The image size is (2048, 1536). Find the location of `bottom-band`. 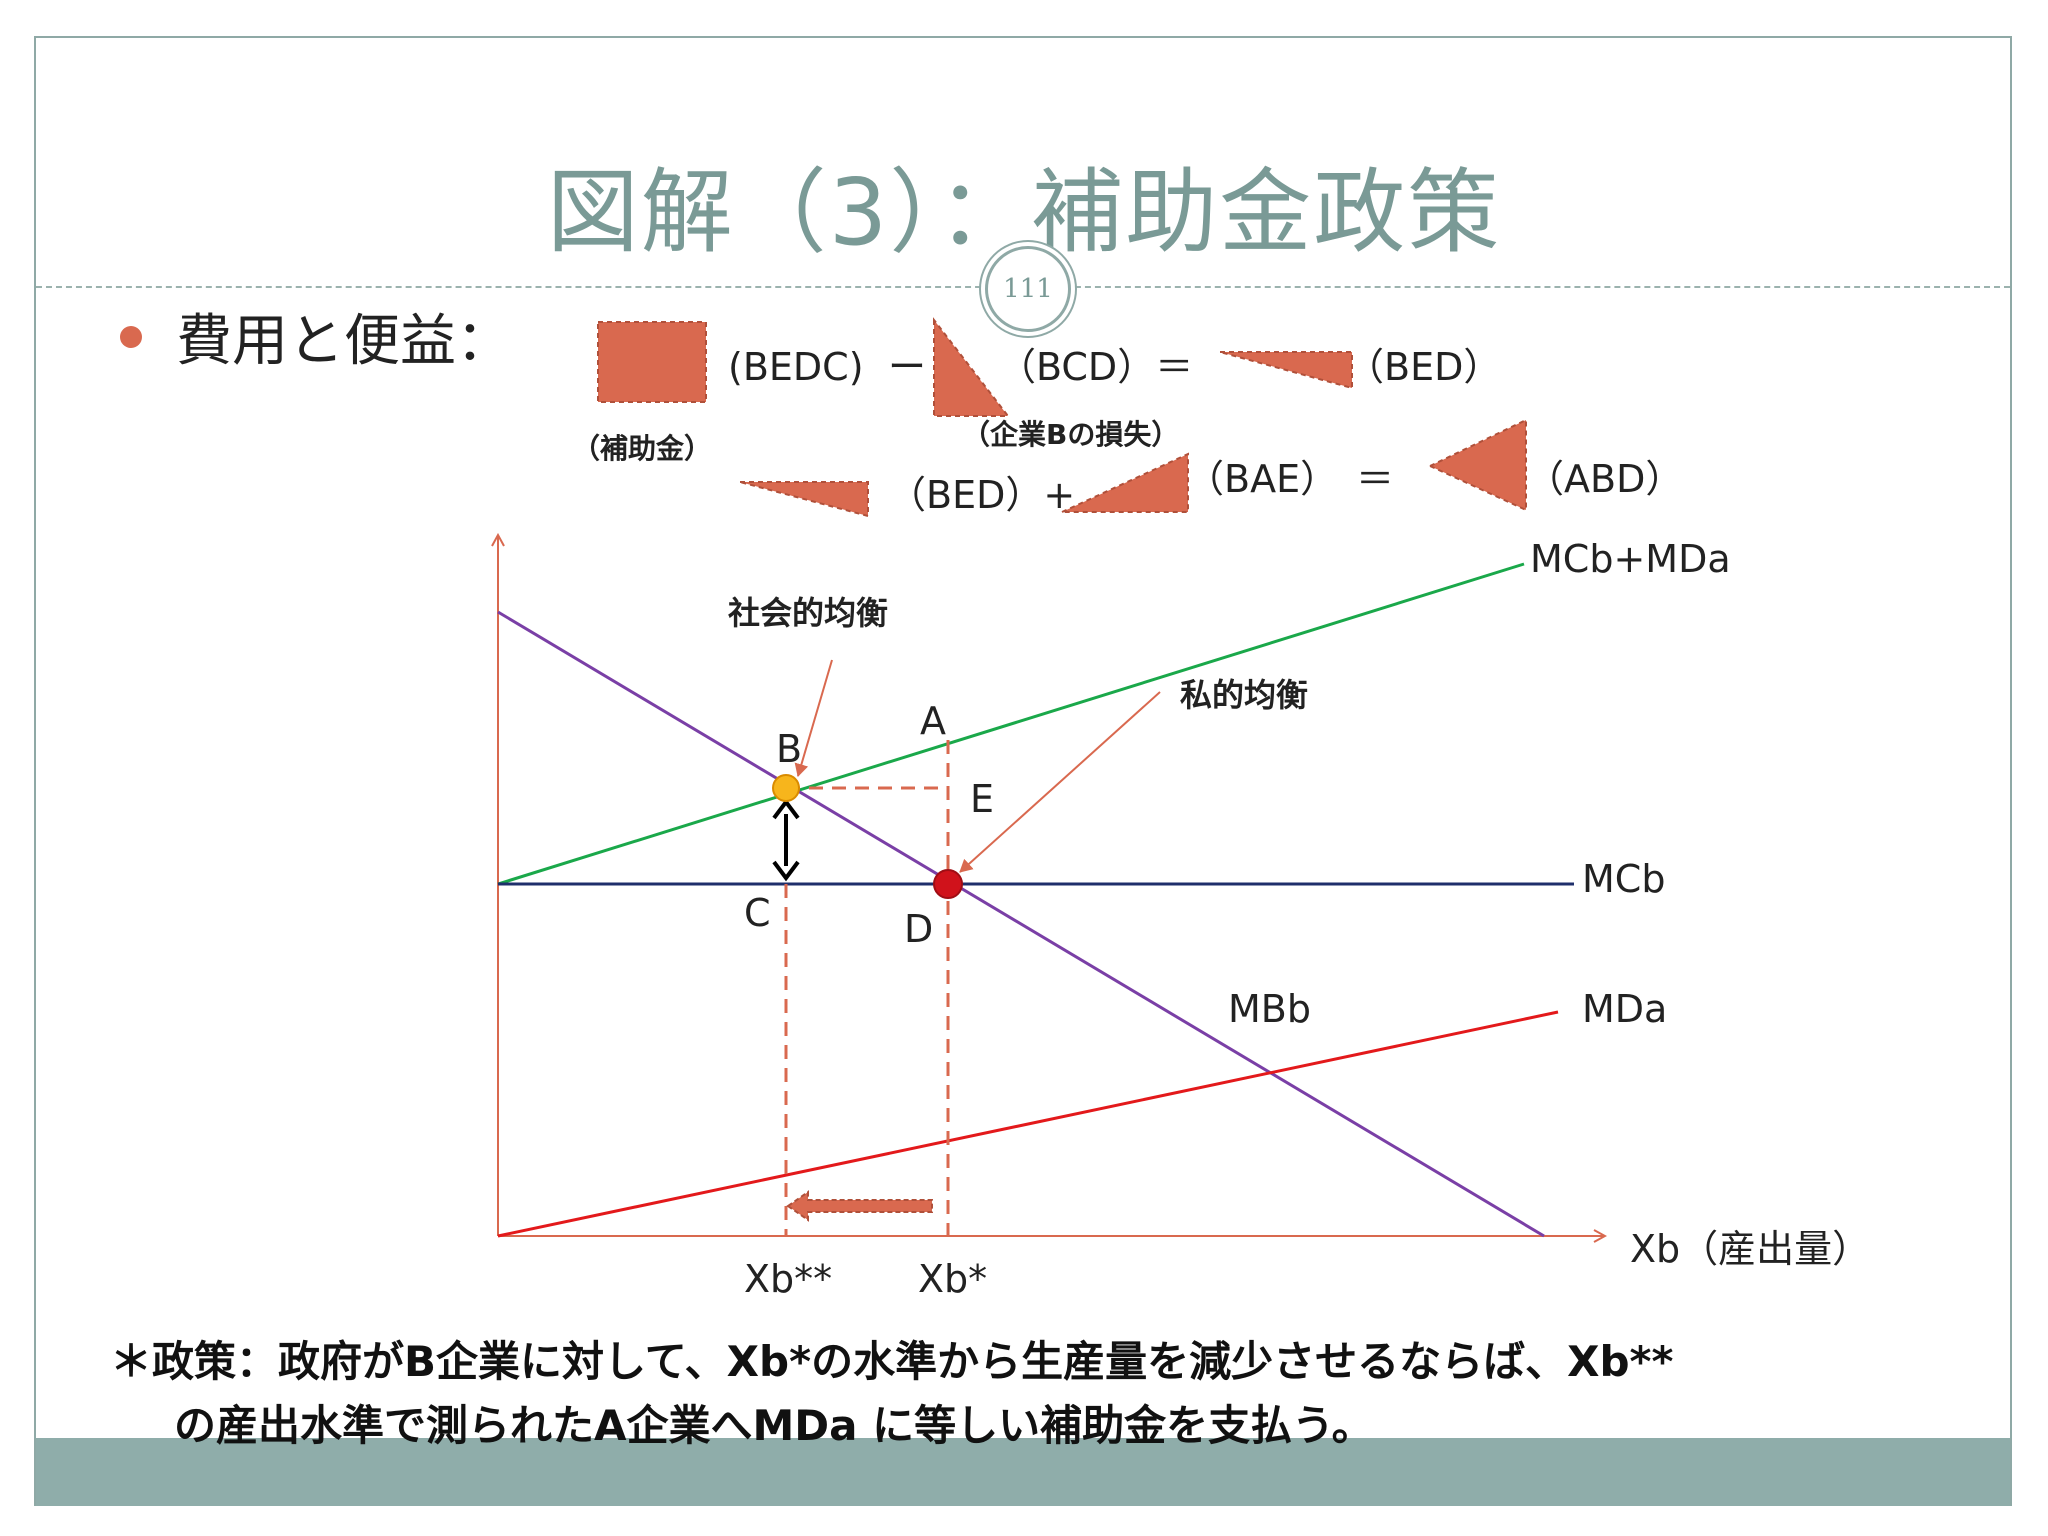

bottom-band is located at coordinates (1023, 1472).